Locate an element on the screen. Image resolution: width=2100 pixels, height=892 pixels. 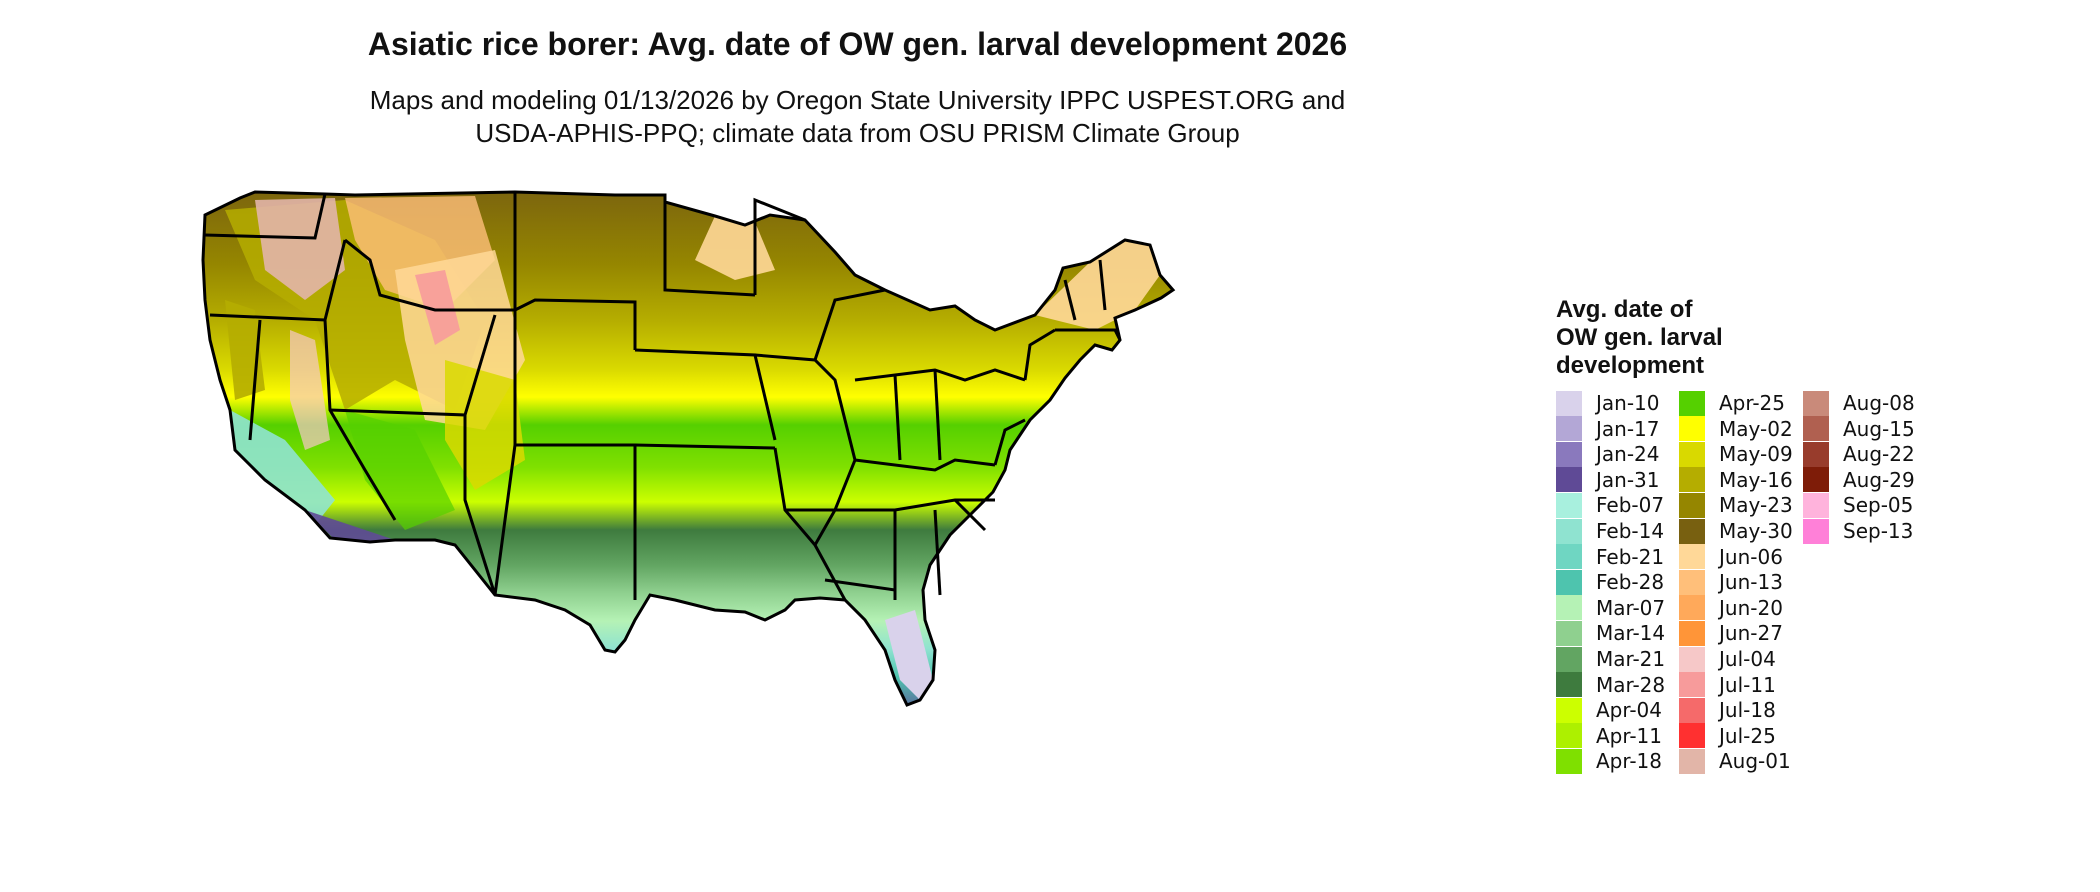
legend-label: Mar-14 is located at coordinates (1631, 633).